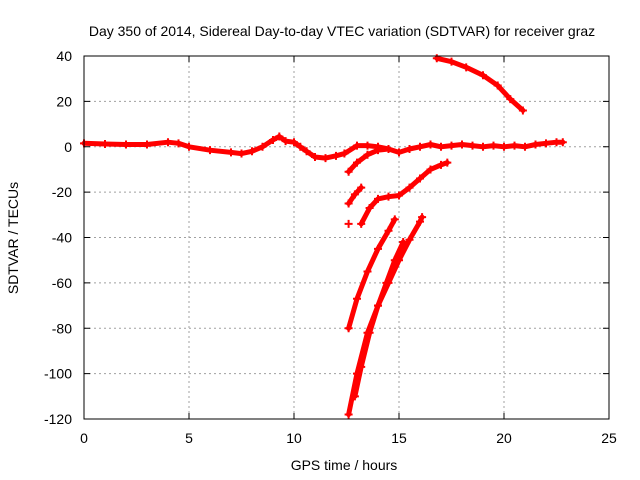 Image resolution: width=640 pixels, height=480 pixels. I want to click on series-arc-low-b, so click(404, 193).